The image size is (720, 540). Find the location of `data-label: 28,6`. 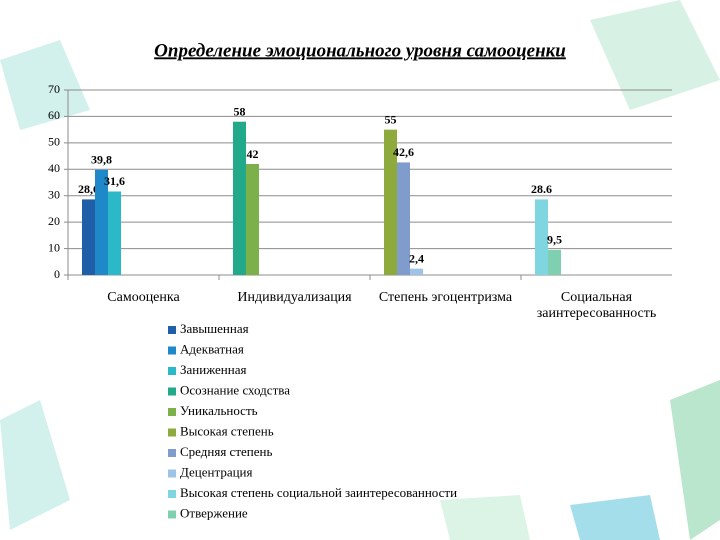

data-label: 28,6 is located at coordinates (88, 189).